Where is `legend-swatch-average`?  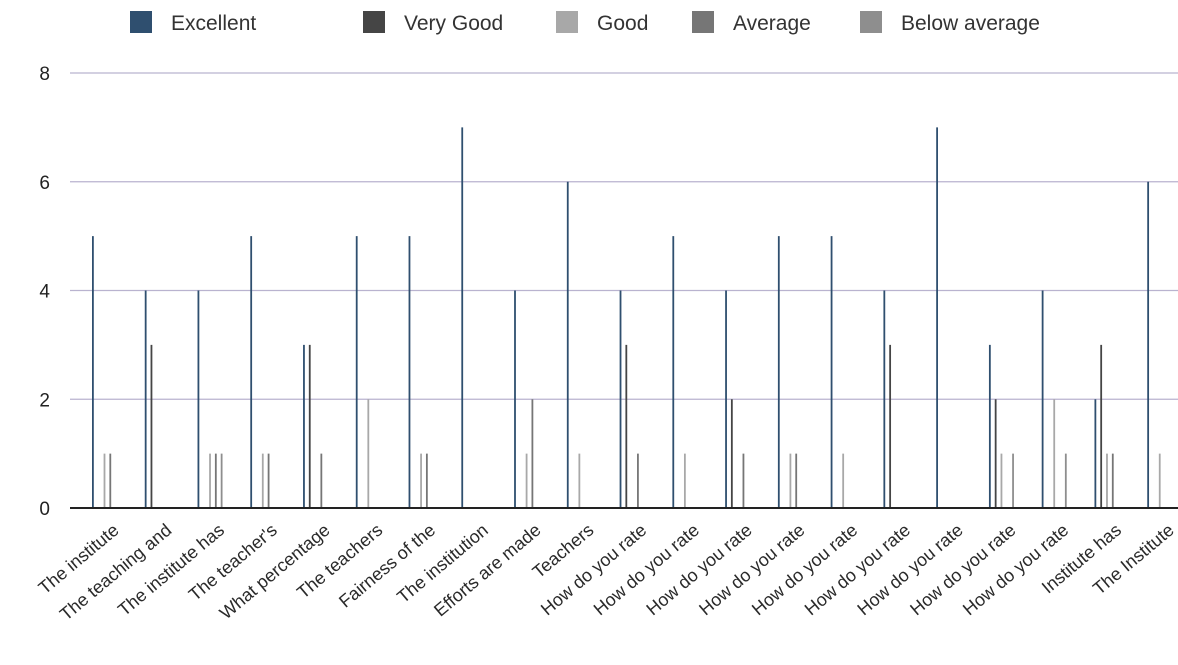
legend-swatch-average is located at coordinates (703, 22).